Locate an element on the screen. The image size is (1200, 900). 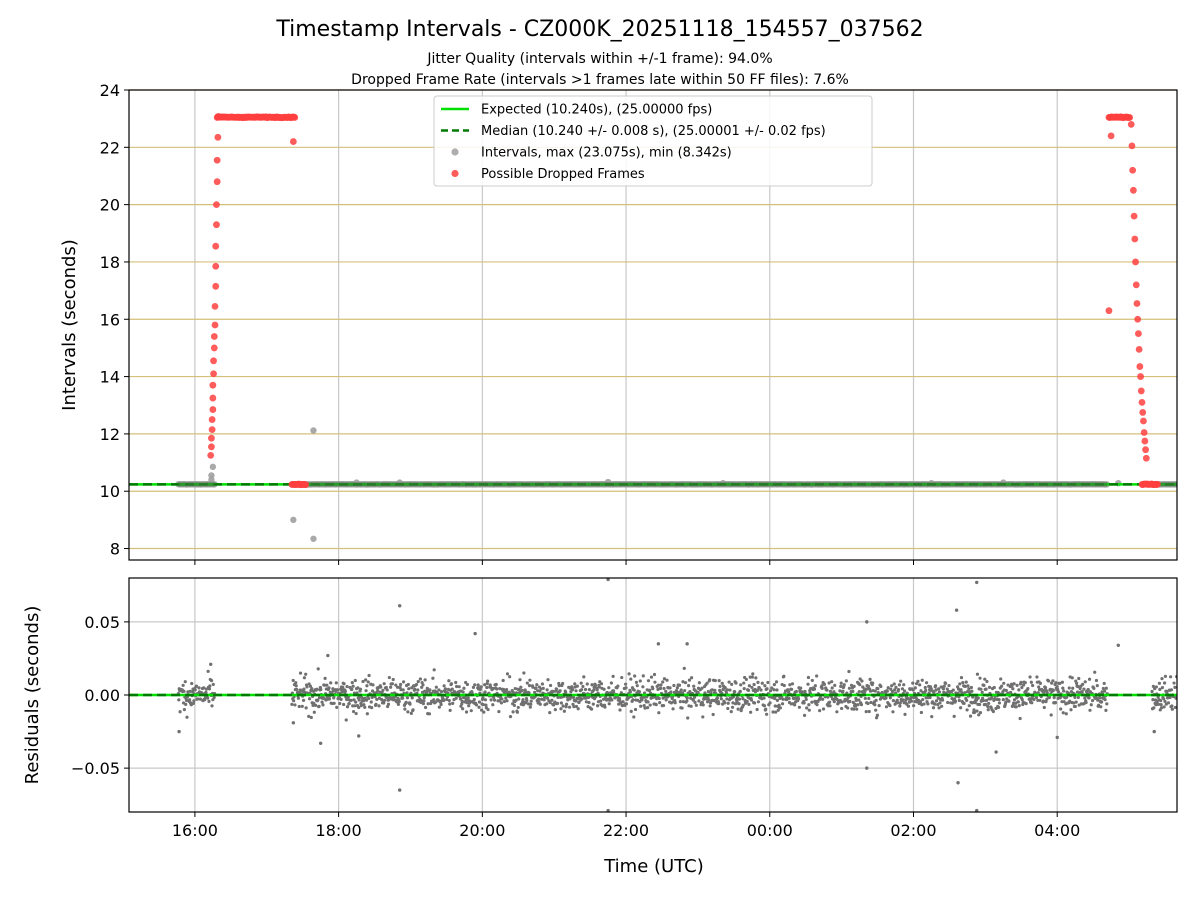
top-y-tick-label: 20 is located at coordinates (110, 205).